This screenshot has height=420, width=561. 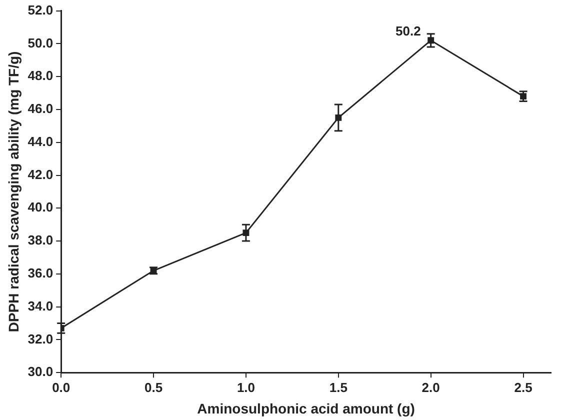 What do you see at coordinates (61, 387) in the screenshot?
I see `x-tick-label: 0.0` at bounding box center [61, 387].